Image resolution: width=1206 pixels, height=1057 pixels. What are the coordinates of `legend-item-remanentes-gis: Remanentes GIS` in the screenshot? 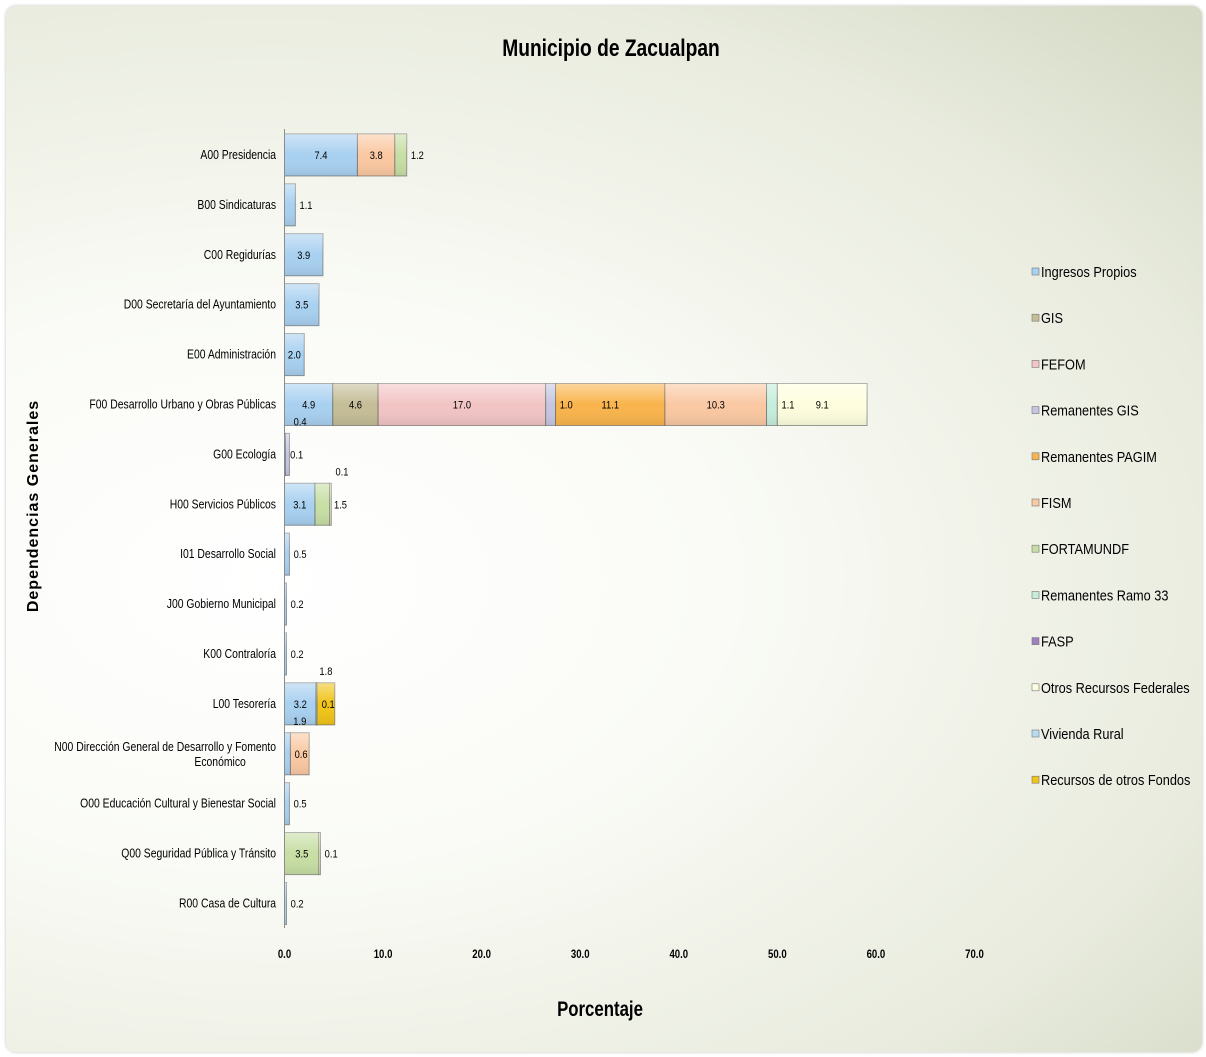 It's located at (1085, 410).